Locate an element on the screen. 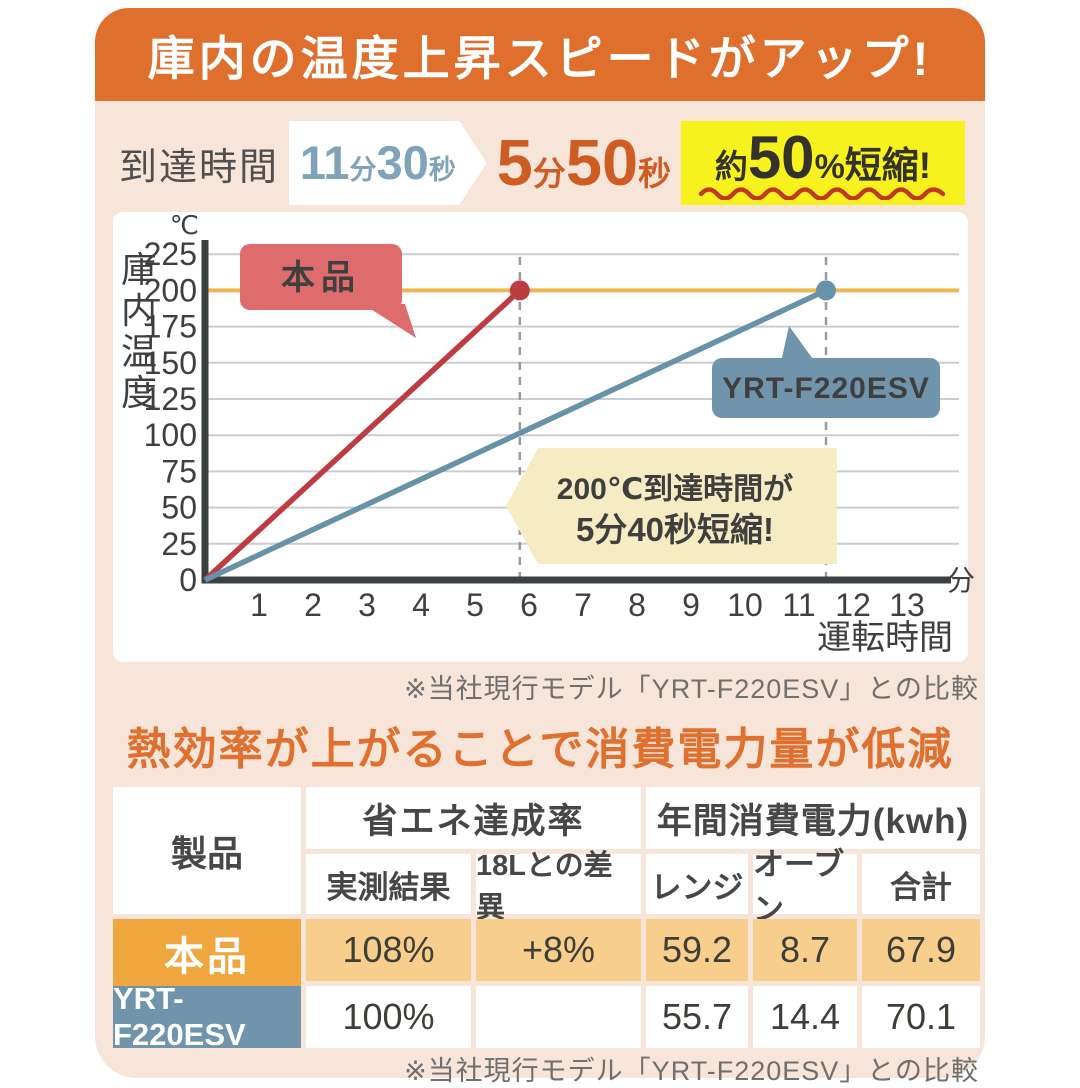 This screenshot has height=1088, width=1080. table-cell: 8.7 is located at coordinates (805, 950).